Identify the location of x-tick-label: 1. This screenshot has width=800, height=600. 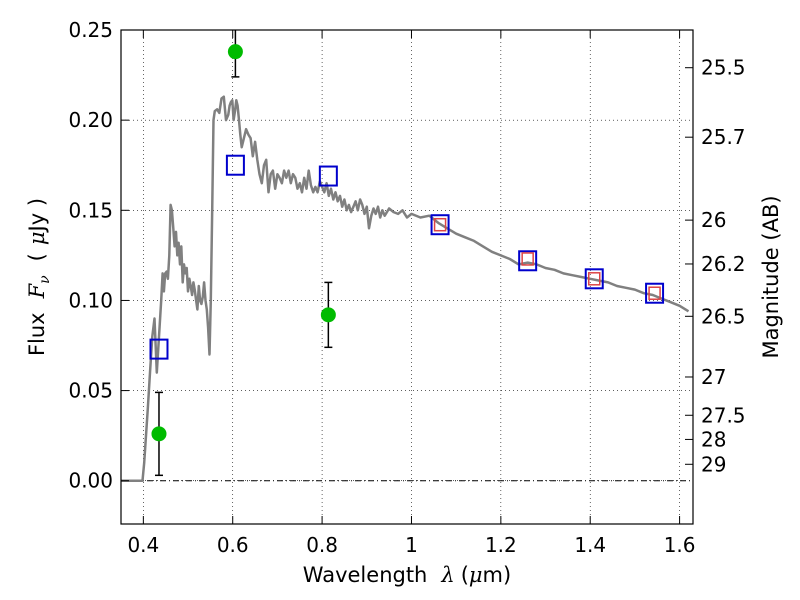
(411, 545).